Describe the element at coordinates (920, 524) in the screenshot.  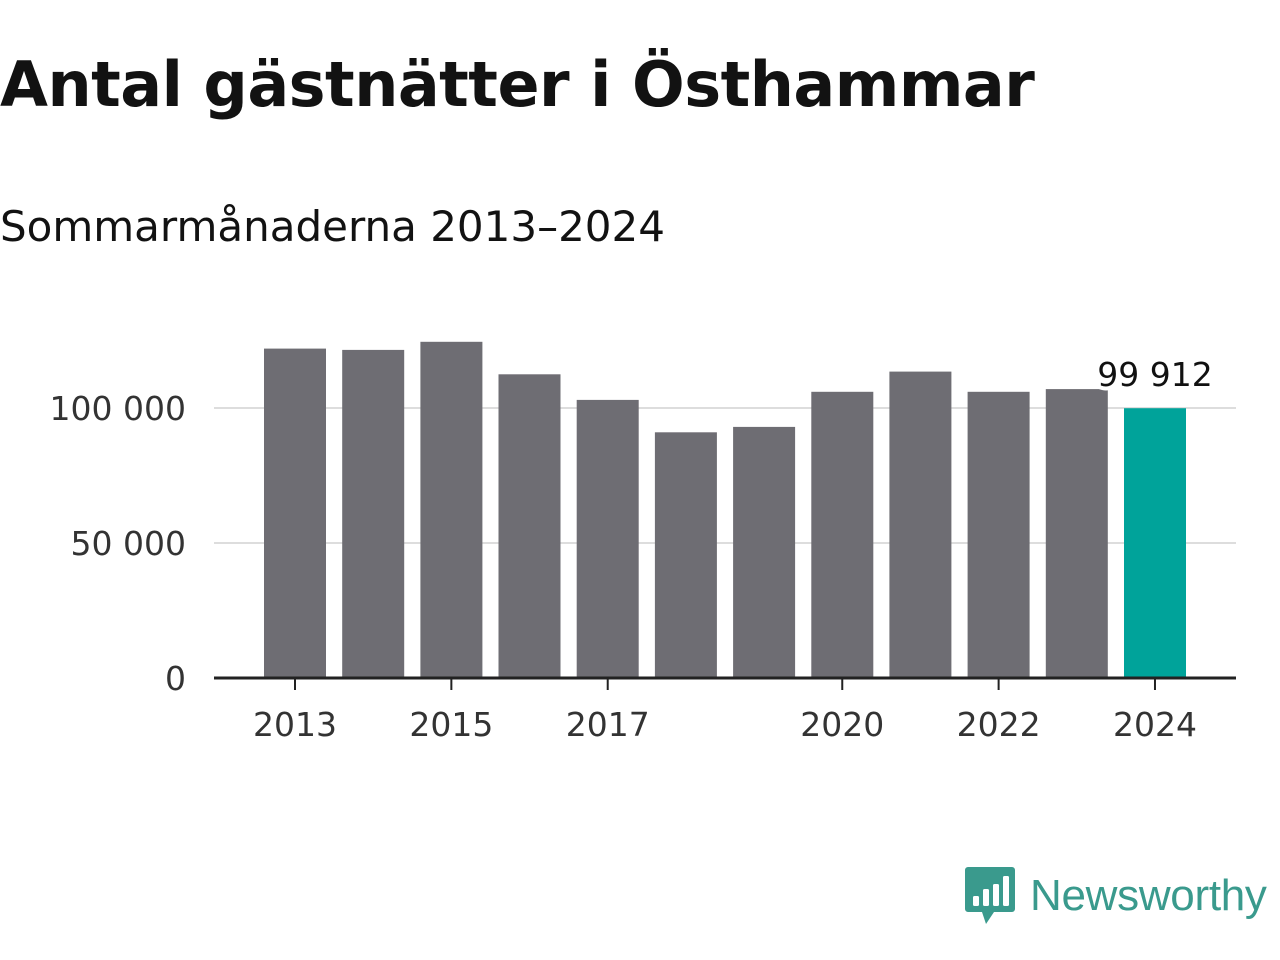
I see `bar-2021` at that location.